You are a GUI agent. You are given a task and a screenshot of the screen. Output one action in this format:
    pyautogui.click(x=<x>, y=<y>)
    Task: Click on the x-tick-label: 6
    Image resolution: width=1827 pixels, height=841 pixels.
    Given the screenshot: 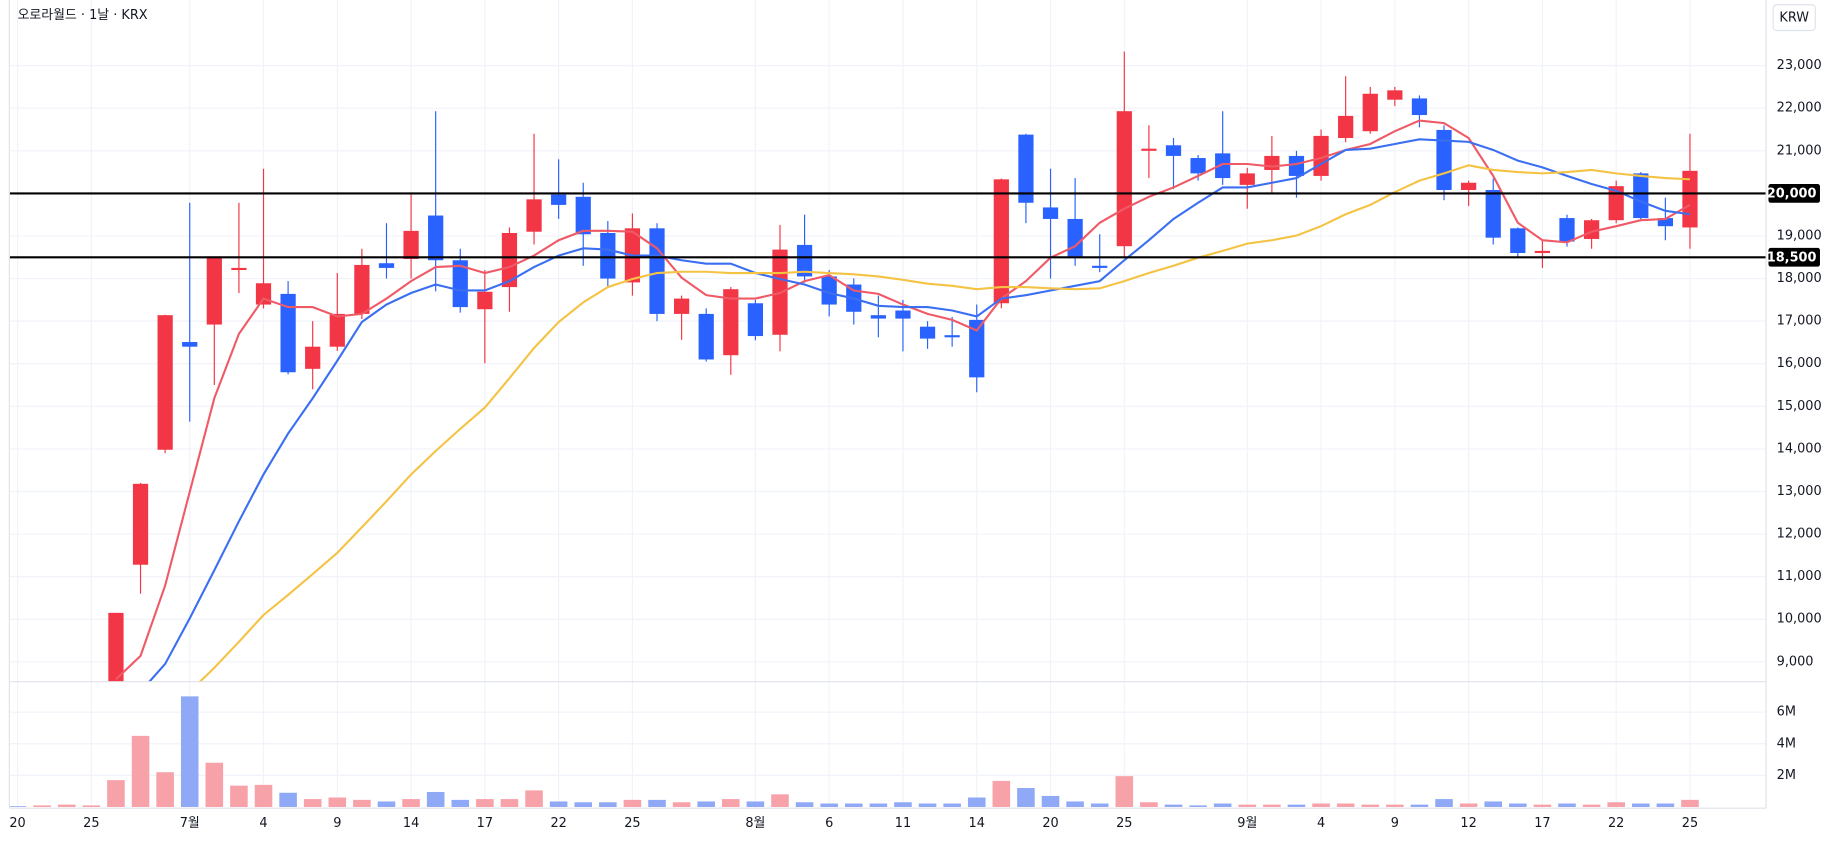 What is the action you would take?
    pyautogui.click(x=829, y=823)
    